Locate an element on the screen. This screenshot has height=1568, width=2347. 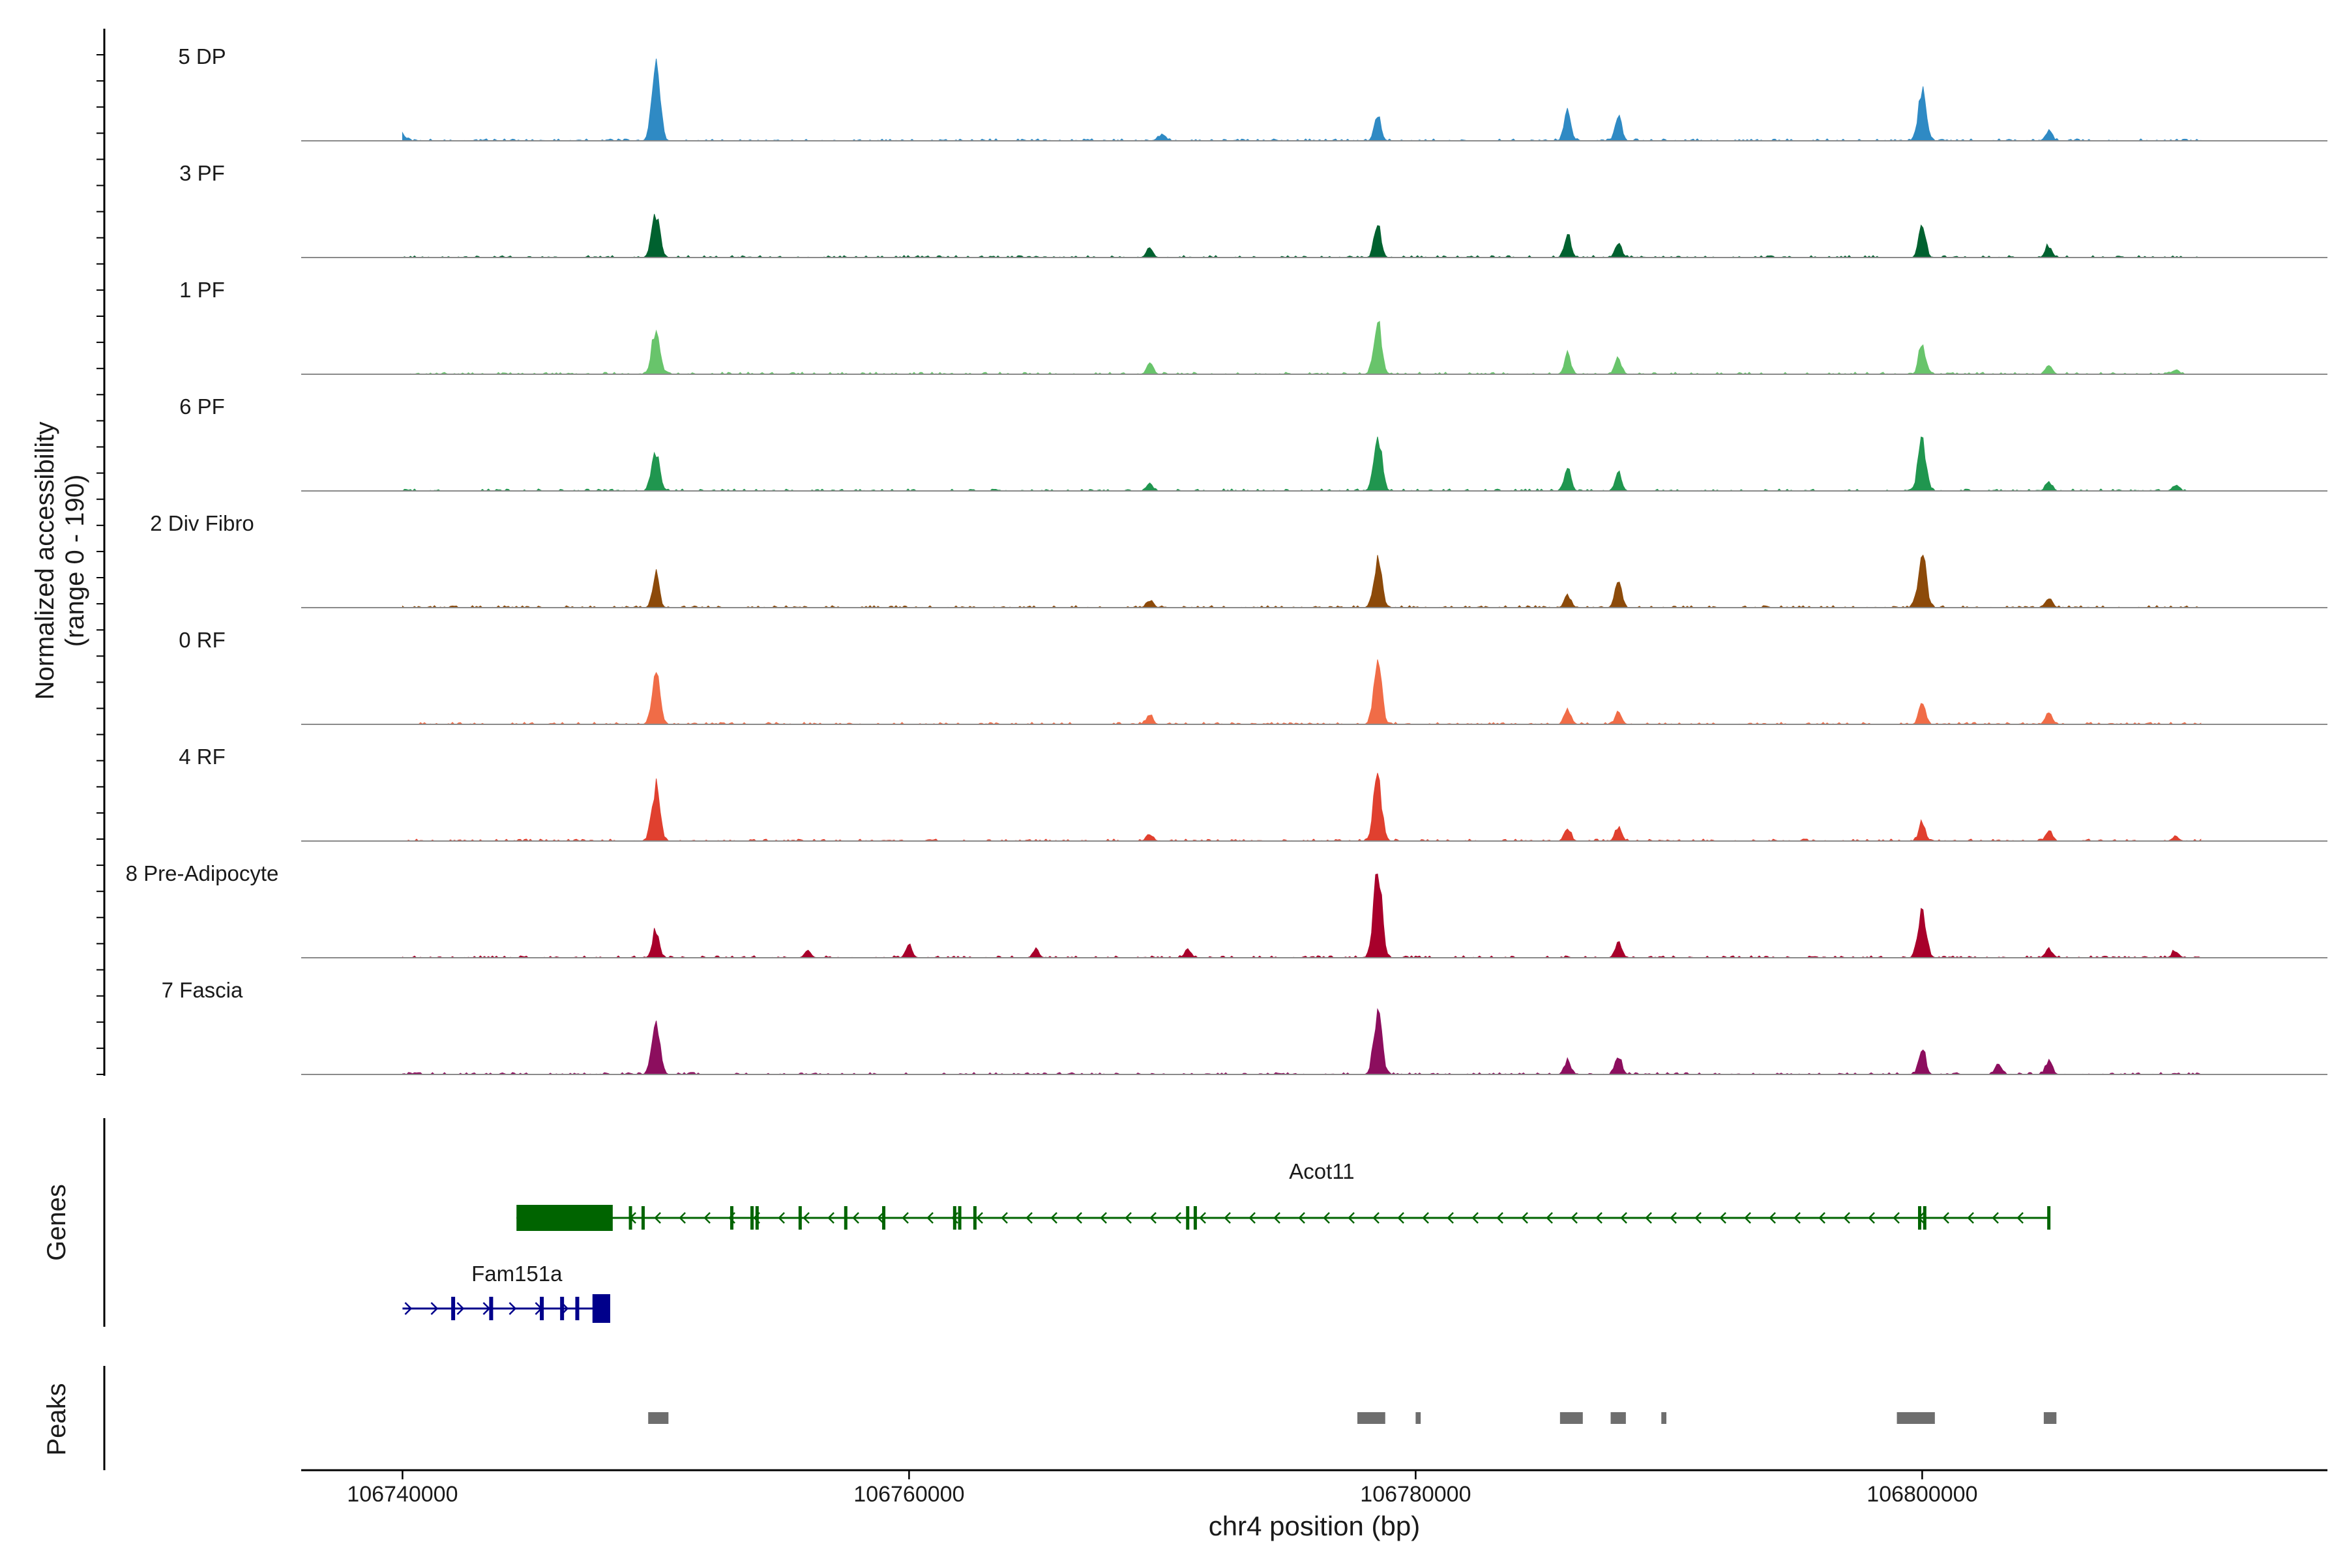
coverage-track: 0 RF is located at coordinates (1253, 676).